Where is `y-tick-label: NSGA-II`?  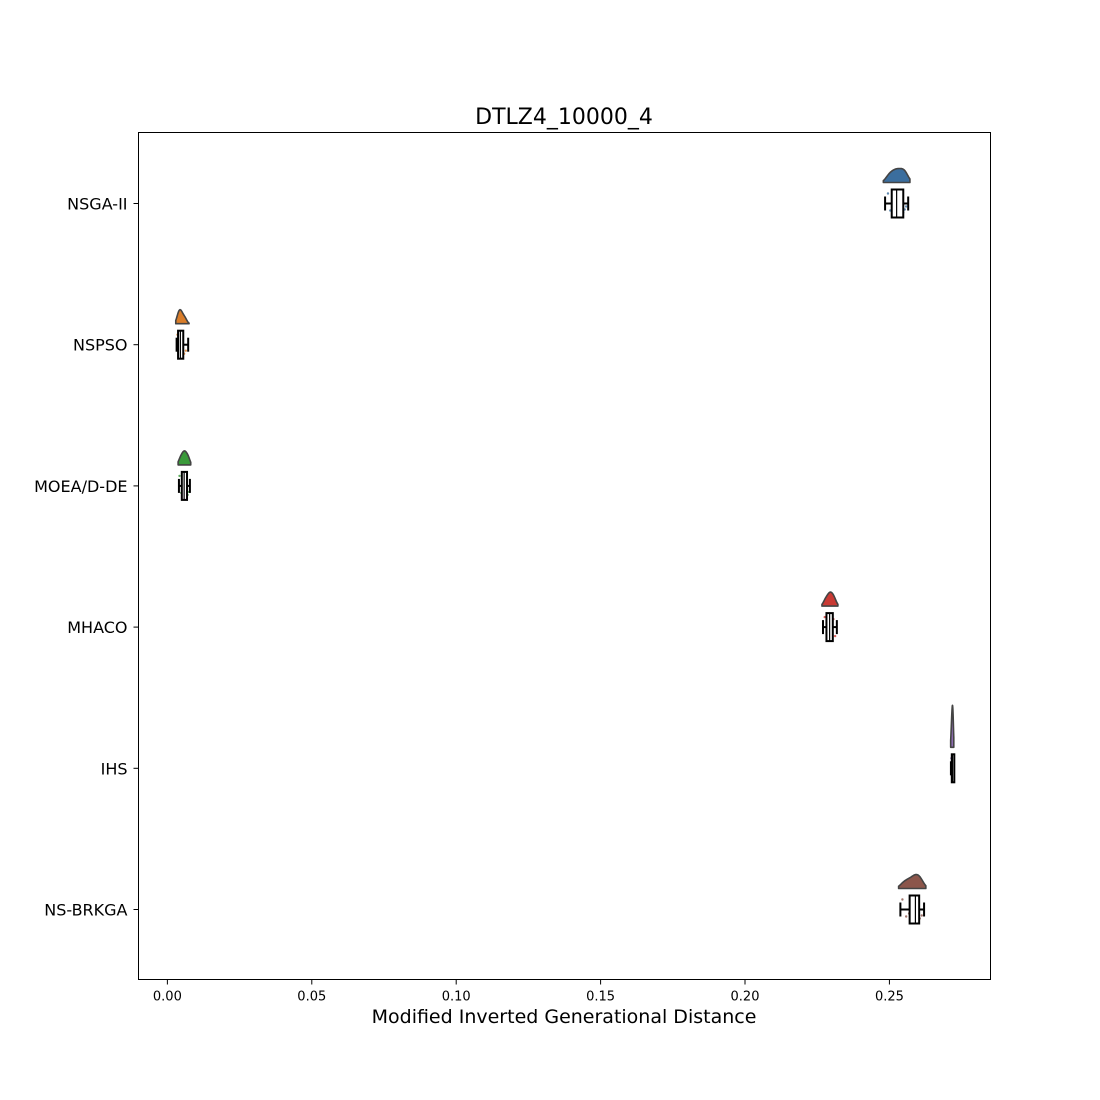
y-tick-label: NSGA-II is located at coordinates (97, 204).